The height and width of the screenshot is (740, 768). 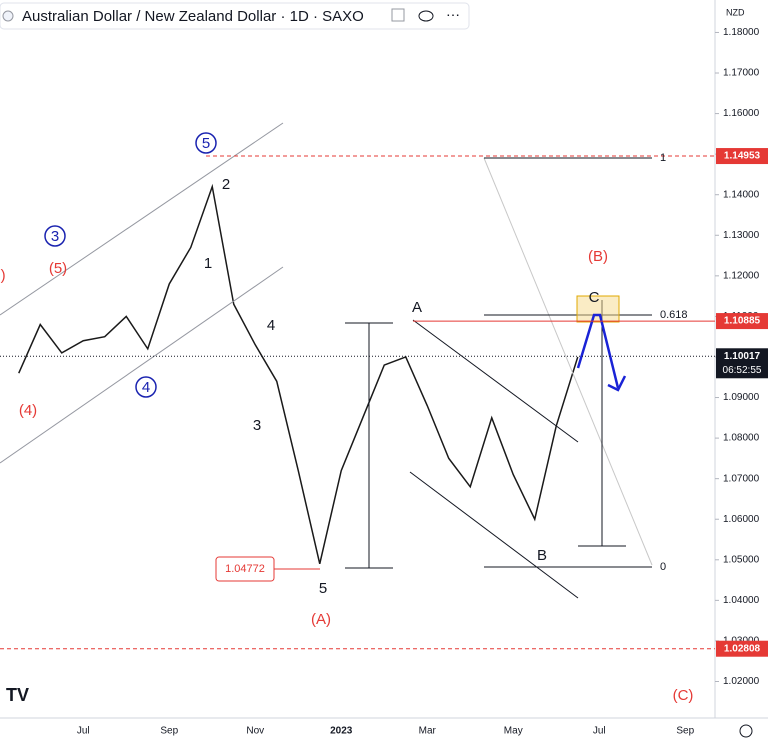 What do you see at coordinates (741, 235) in the screenshot?
I see `y-tick-label: 1.13000` at bounding box center [741, 235].